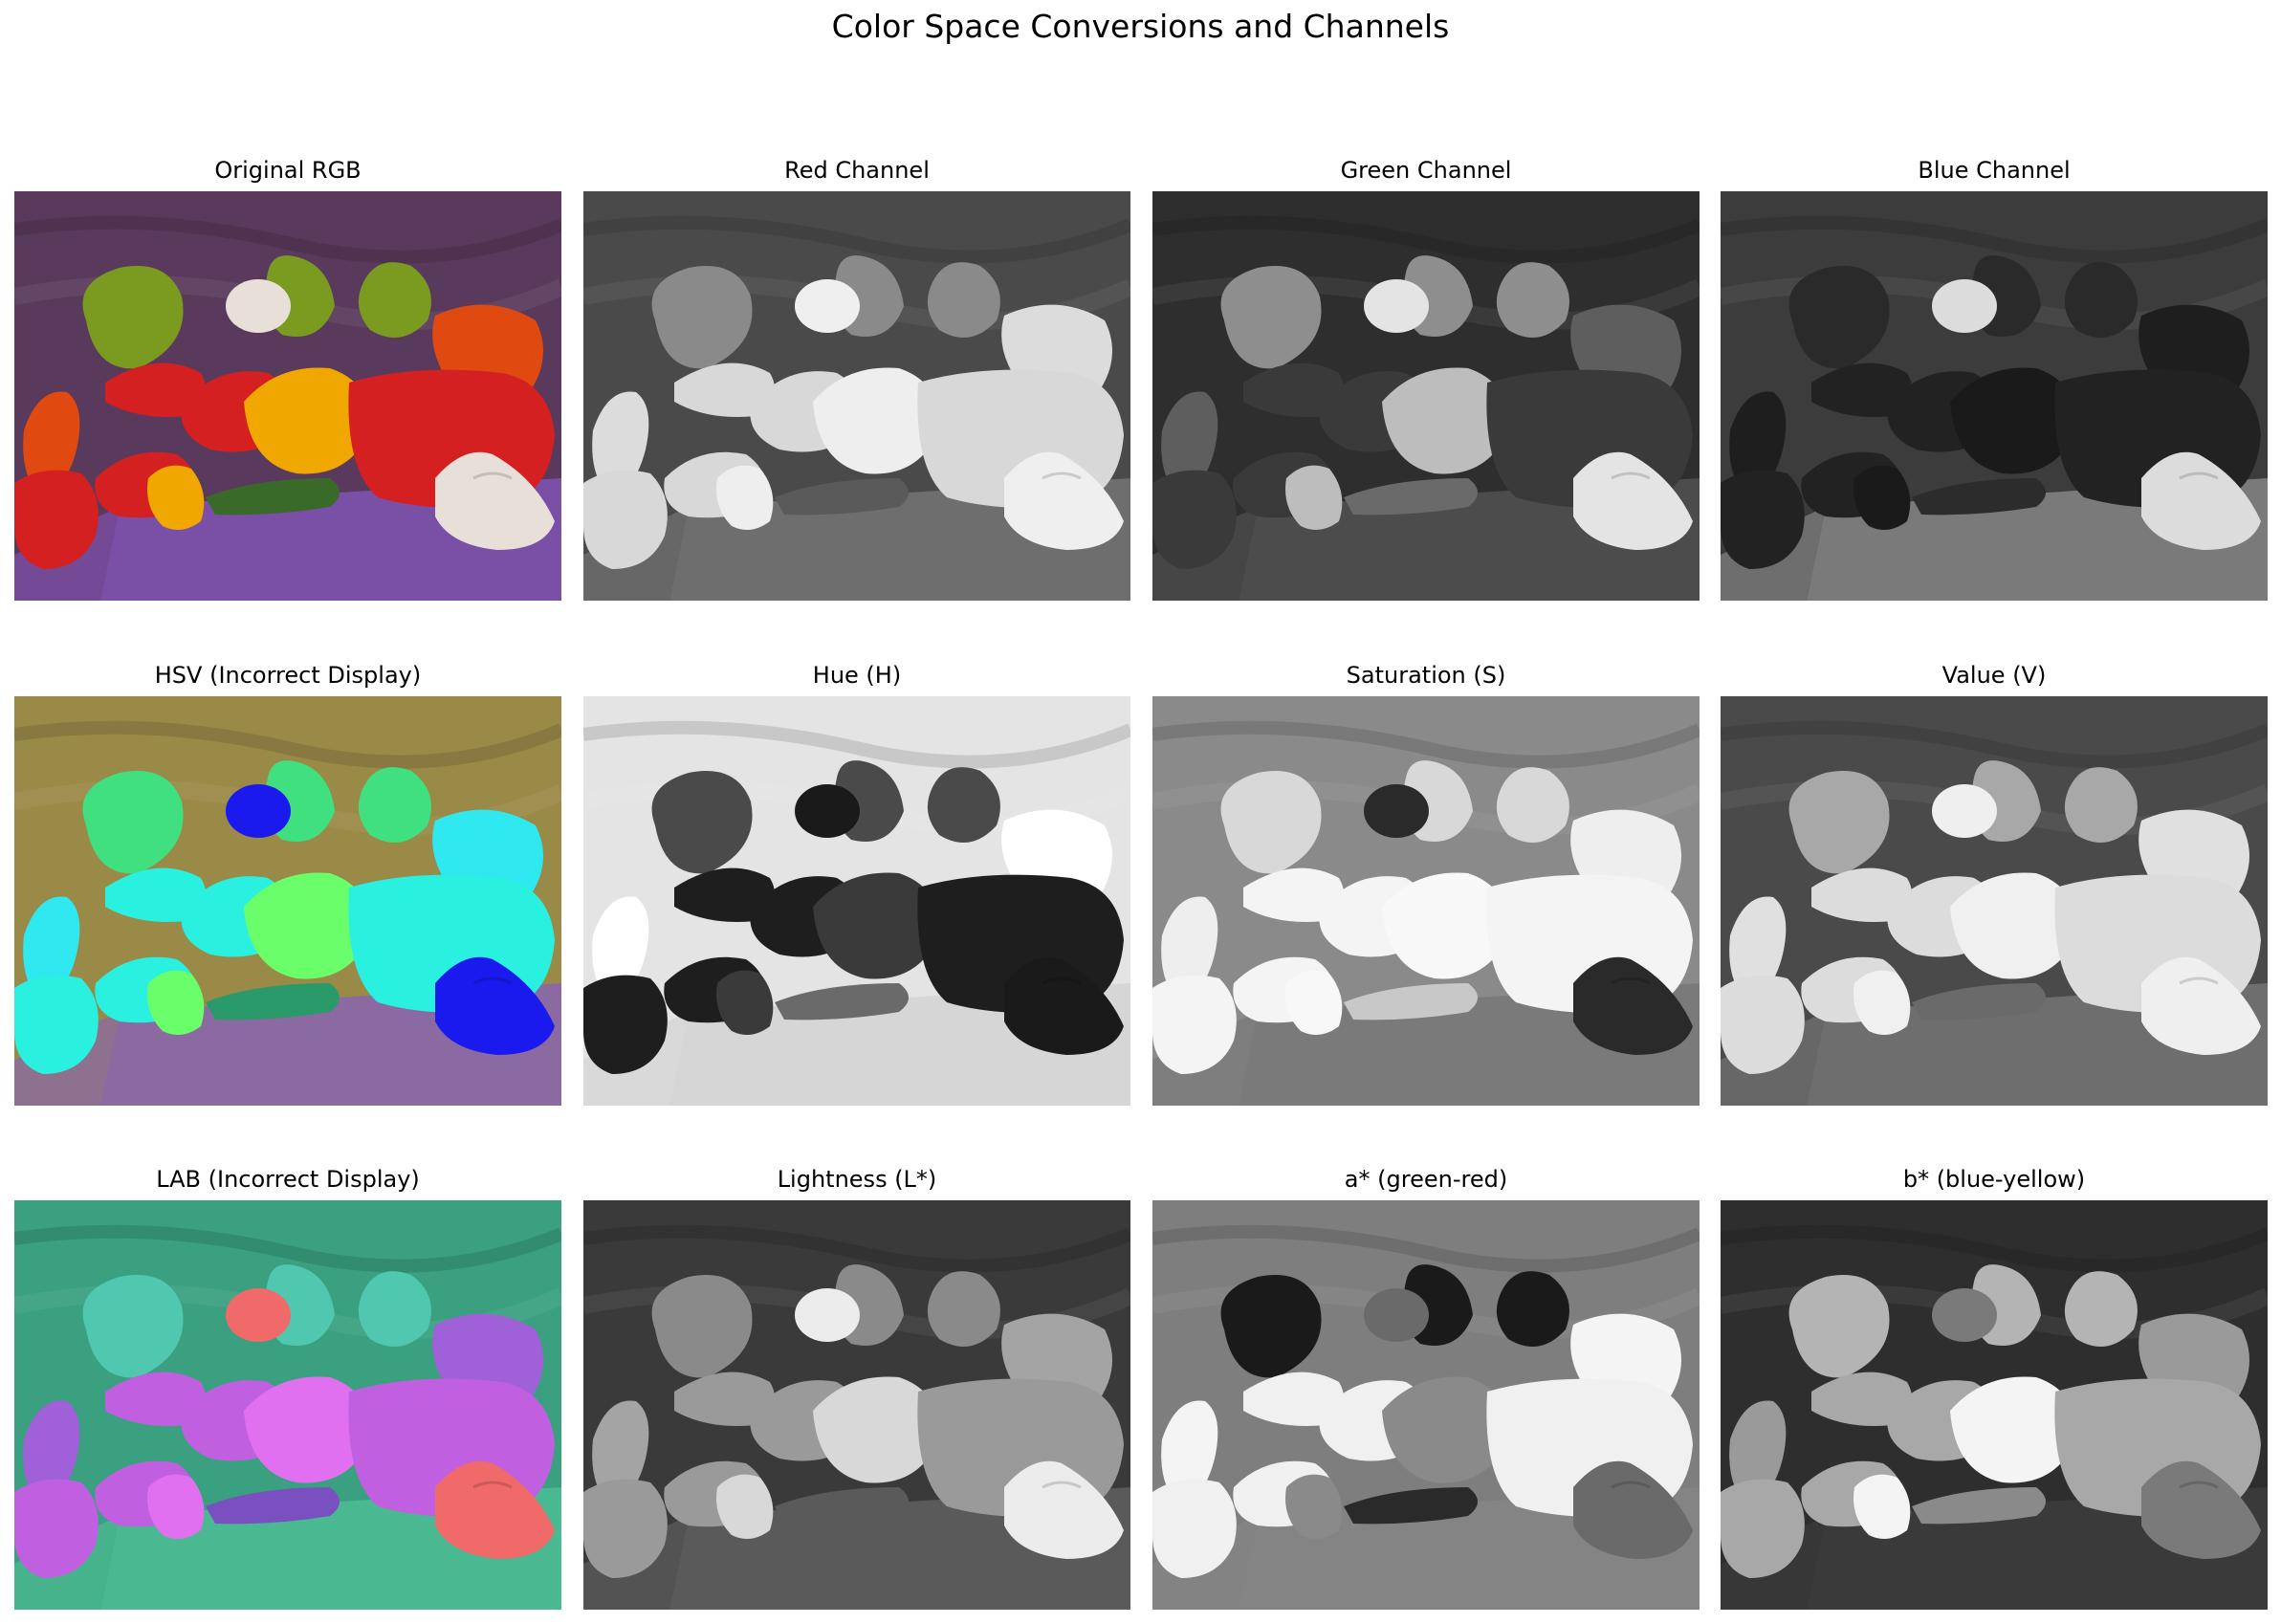 This screenshot has height=1624, width=2281. I want to click on panel-lab: LAB (Incorrect Display), so click(287, 1384).